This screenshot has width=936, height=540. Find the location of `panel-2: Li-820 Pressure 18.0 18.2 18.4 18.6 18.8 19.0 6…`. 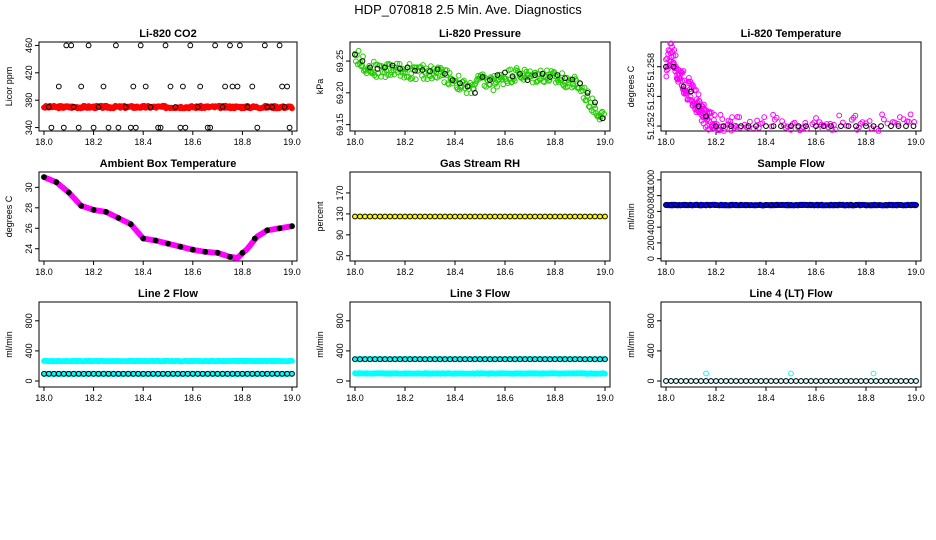

panel-2: Li-820 Pressure 18.0 18.2 18.4 18.6 18.8 19.0 6… is located at coordinates (464, 87).